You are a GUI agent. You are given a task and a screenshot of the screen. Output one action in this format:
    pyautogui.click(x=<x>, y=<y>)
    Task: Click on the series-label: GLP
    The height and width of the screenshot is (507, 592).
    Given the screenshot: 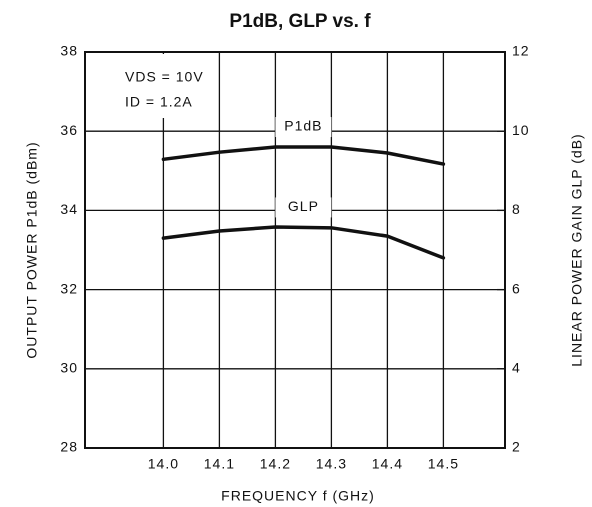 What is the action you would take?
    pyautogui.click(x=303, y=206)
    